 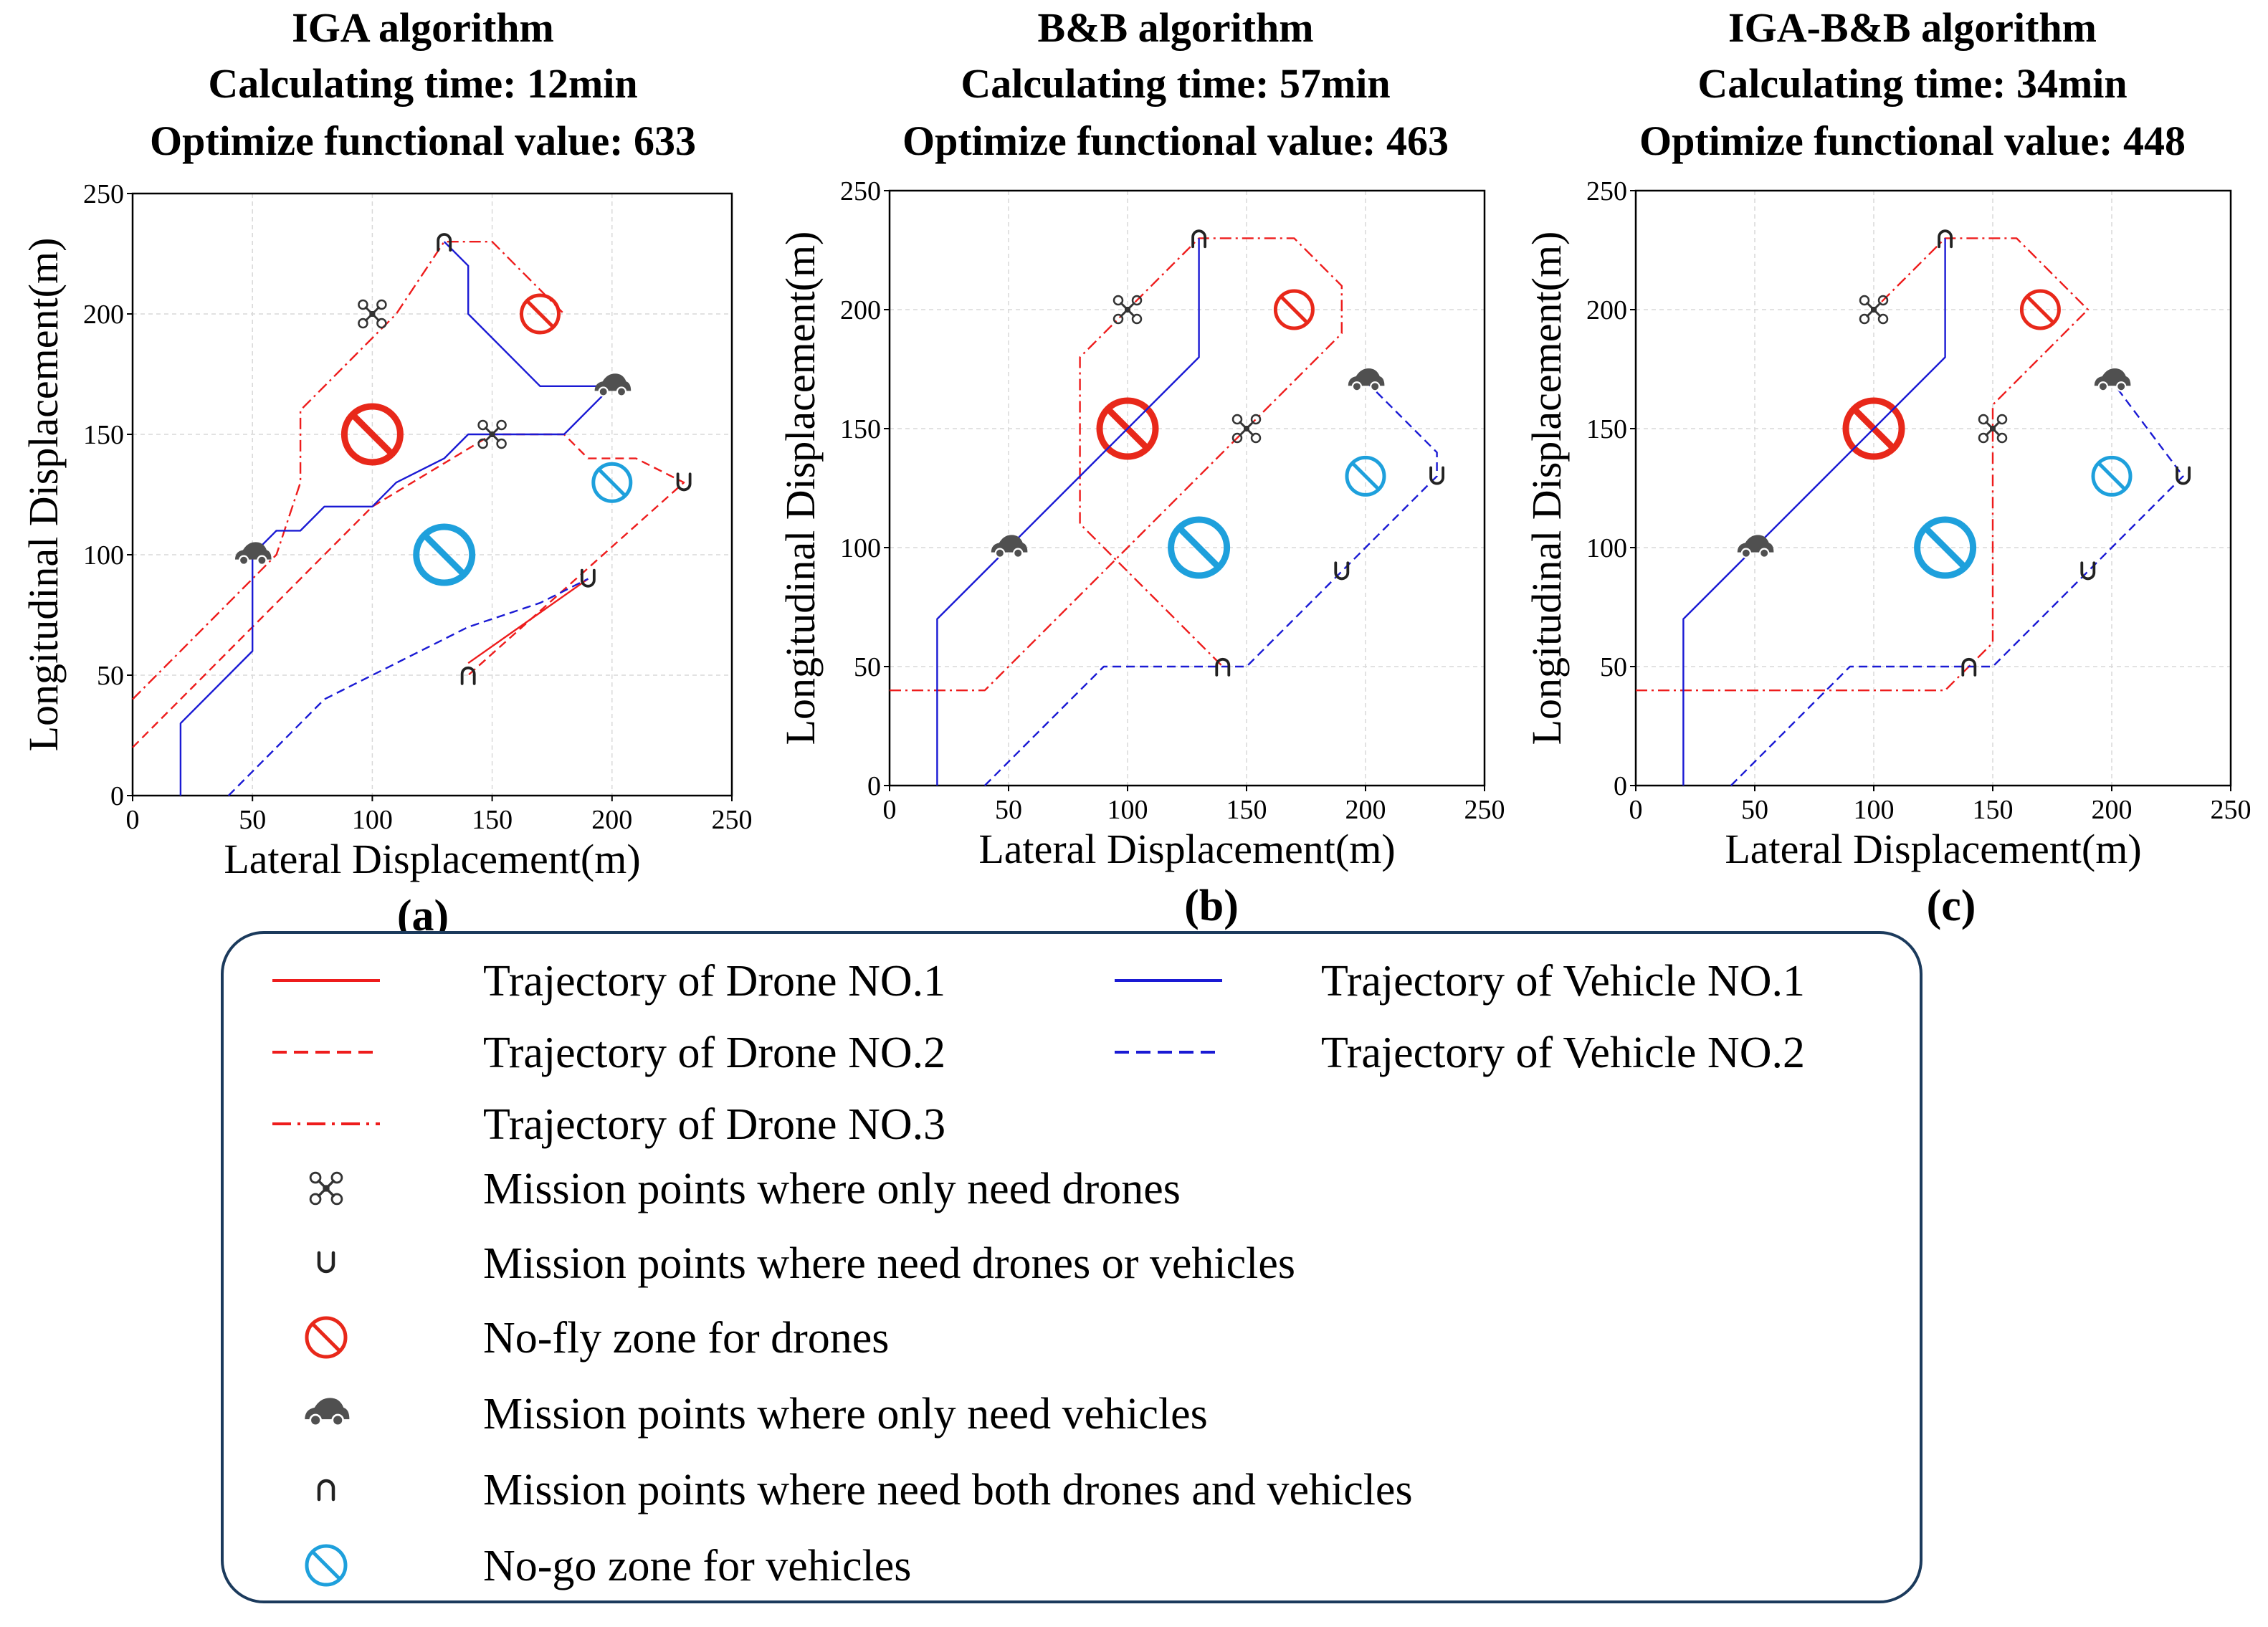 I want to click on chart-title-line: IGA-B&B algorithm, so click(x=1912, y=27).